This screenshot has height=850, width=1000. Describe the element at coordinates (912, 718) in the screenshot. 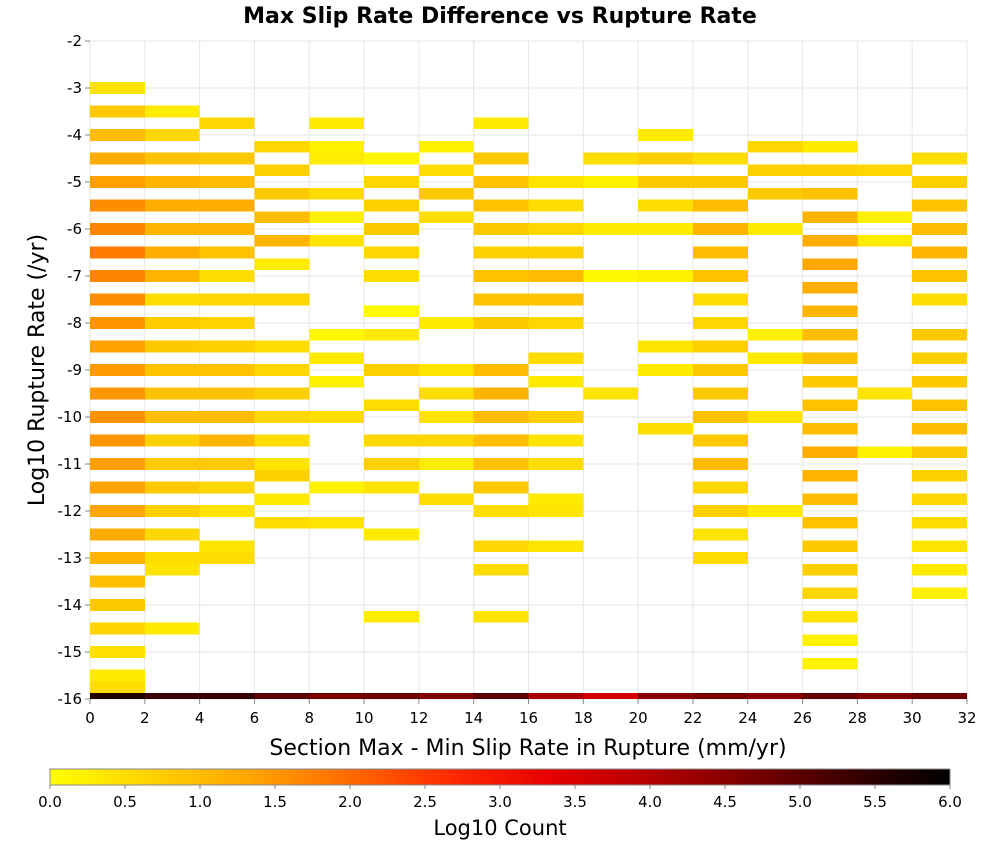

I see `x-tick-label: 30` at that location.